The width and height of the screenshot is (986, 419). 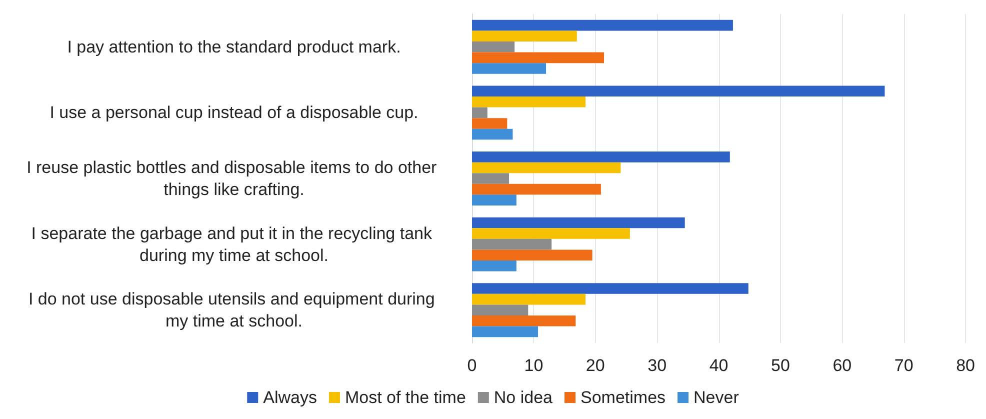 I want to click on legend-label: Most of the time, so click(x=405, y=397).